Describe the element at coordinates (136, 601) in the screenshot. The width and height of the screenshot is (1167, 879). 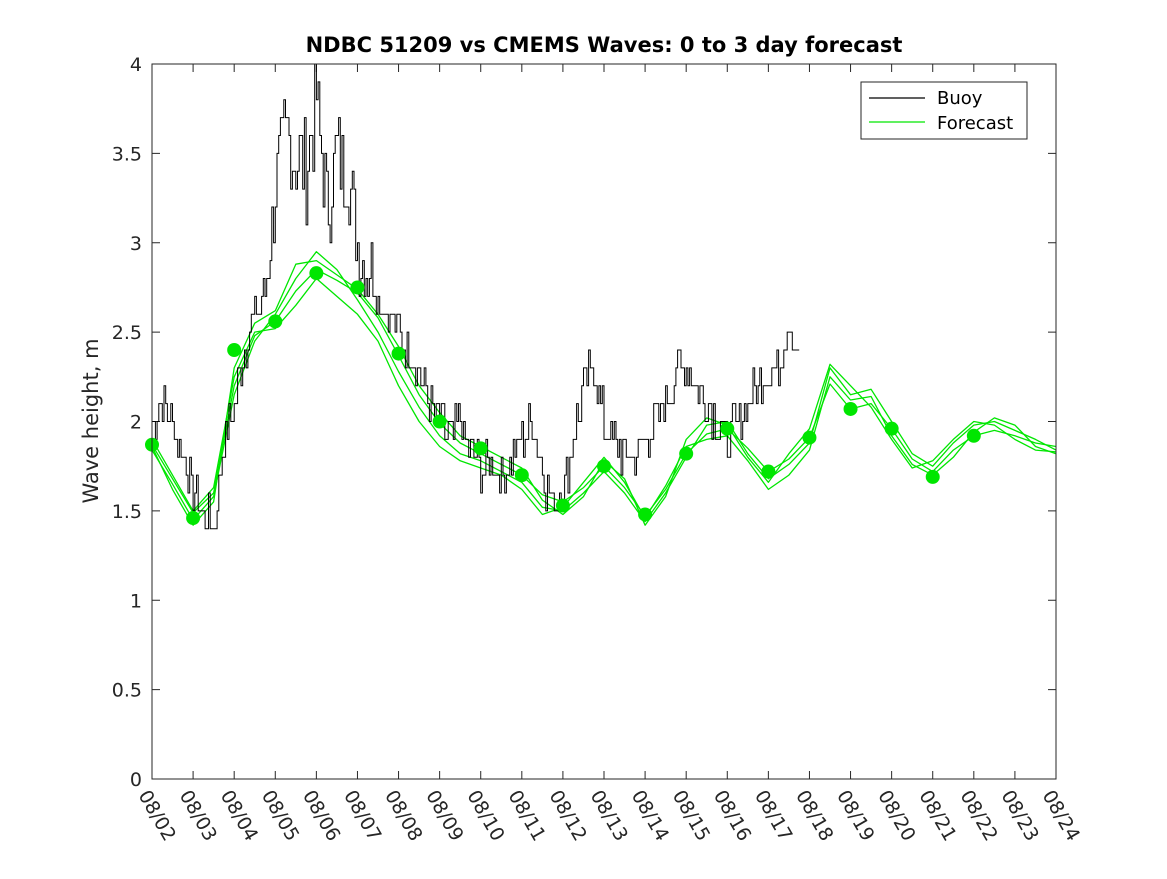
I see `y-tick-label: 1` at that location.